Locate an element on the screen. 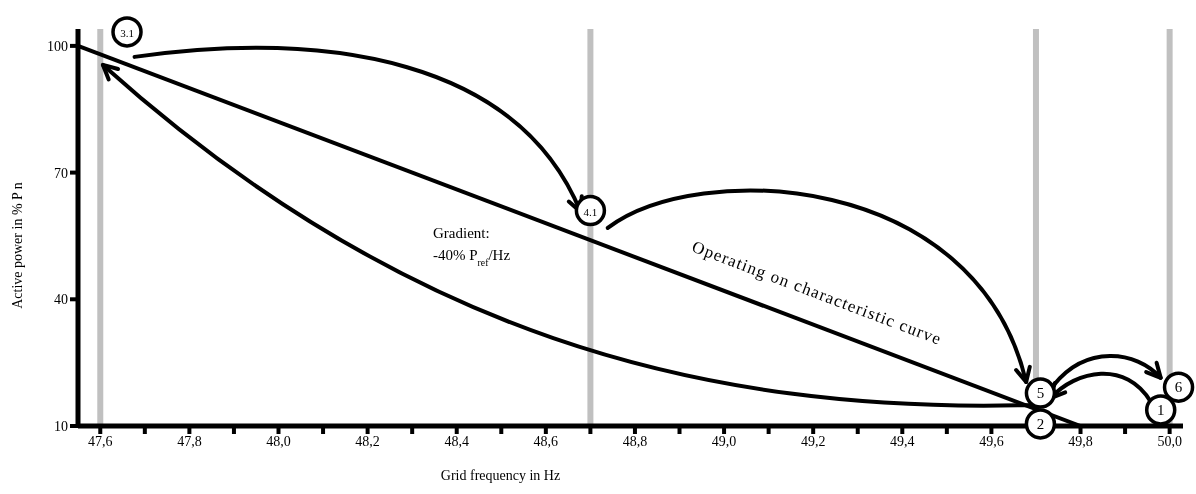 The width and height of the screenshot is (1196, 494). x-tick-label: 48,6 is located at coordinates (546, 441).